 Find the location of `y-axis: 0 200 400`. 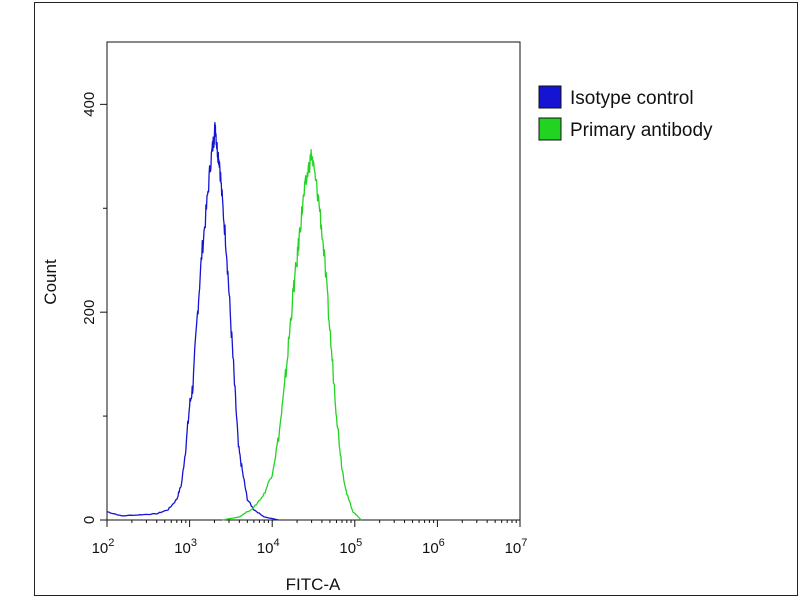

y-axis: 0 200 400 is located at coordinates (94, 308).